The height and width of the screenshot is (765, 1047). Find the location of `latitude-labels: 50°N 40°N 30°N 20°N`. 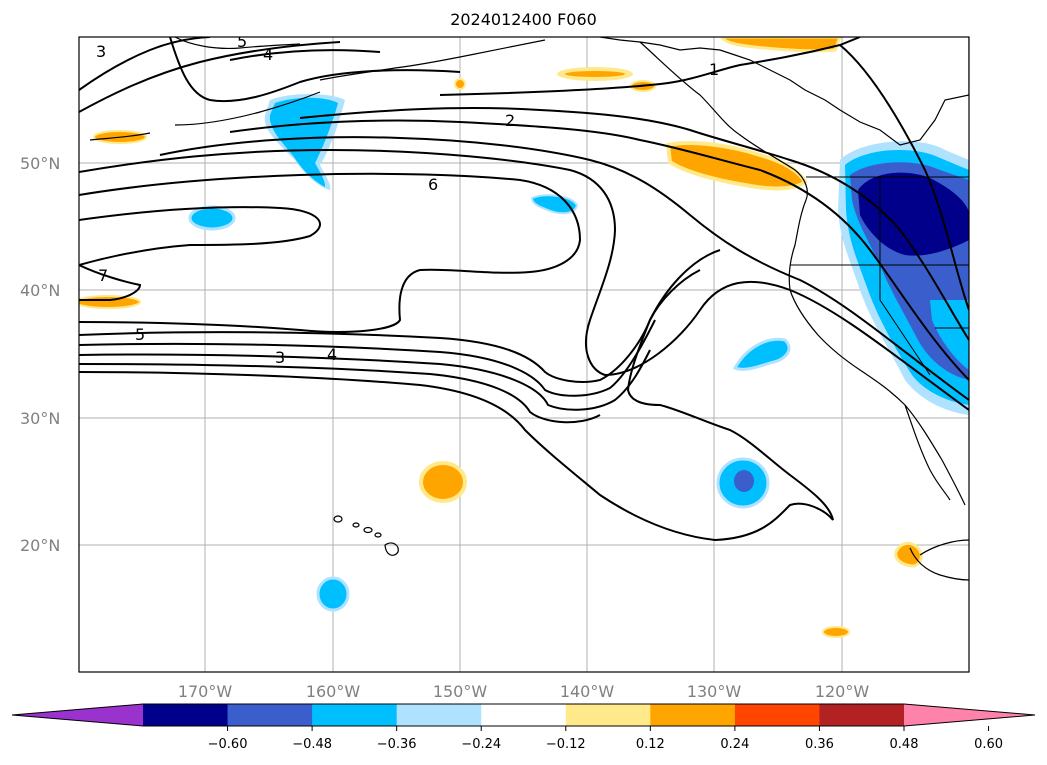

latitude-labels: 50°N 40°N 30°N 20°N is located at coordinates (40, 354).